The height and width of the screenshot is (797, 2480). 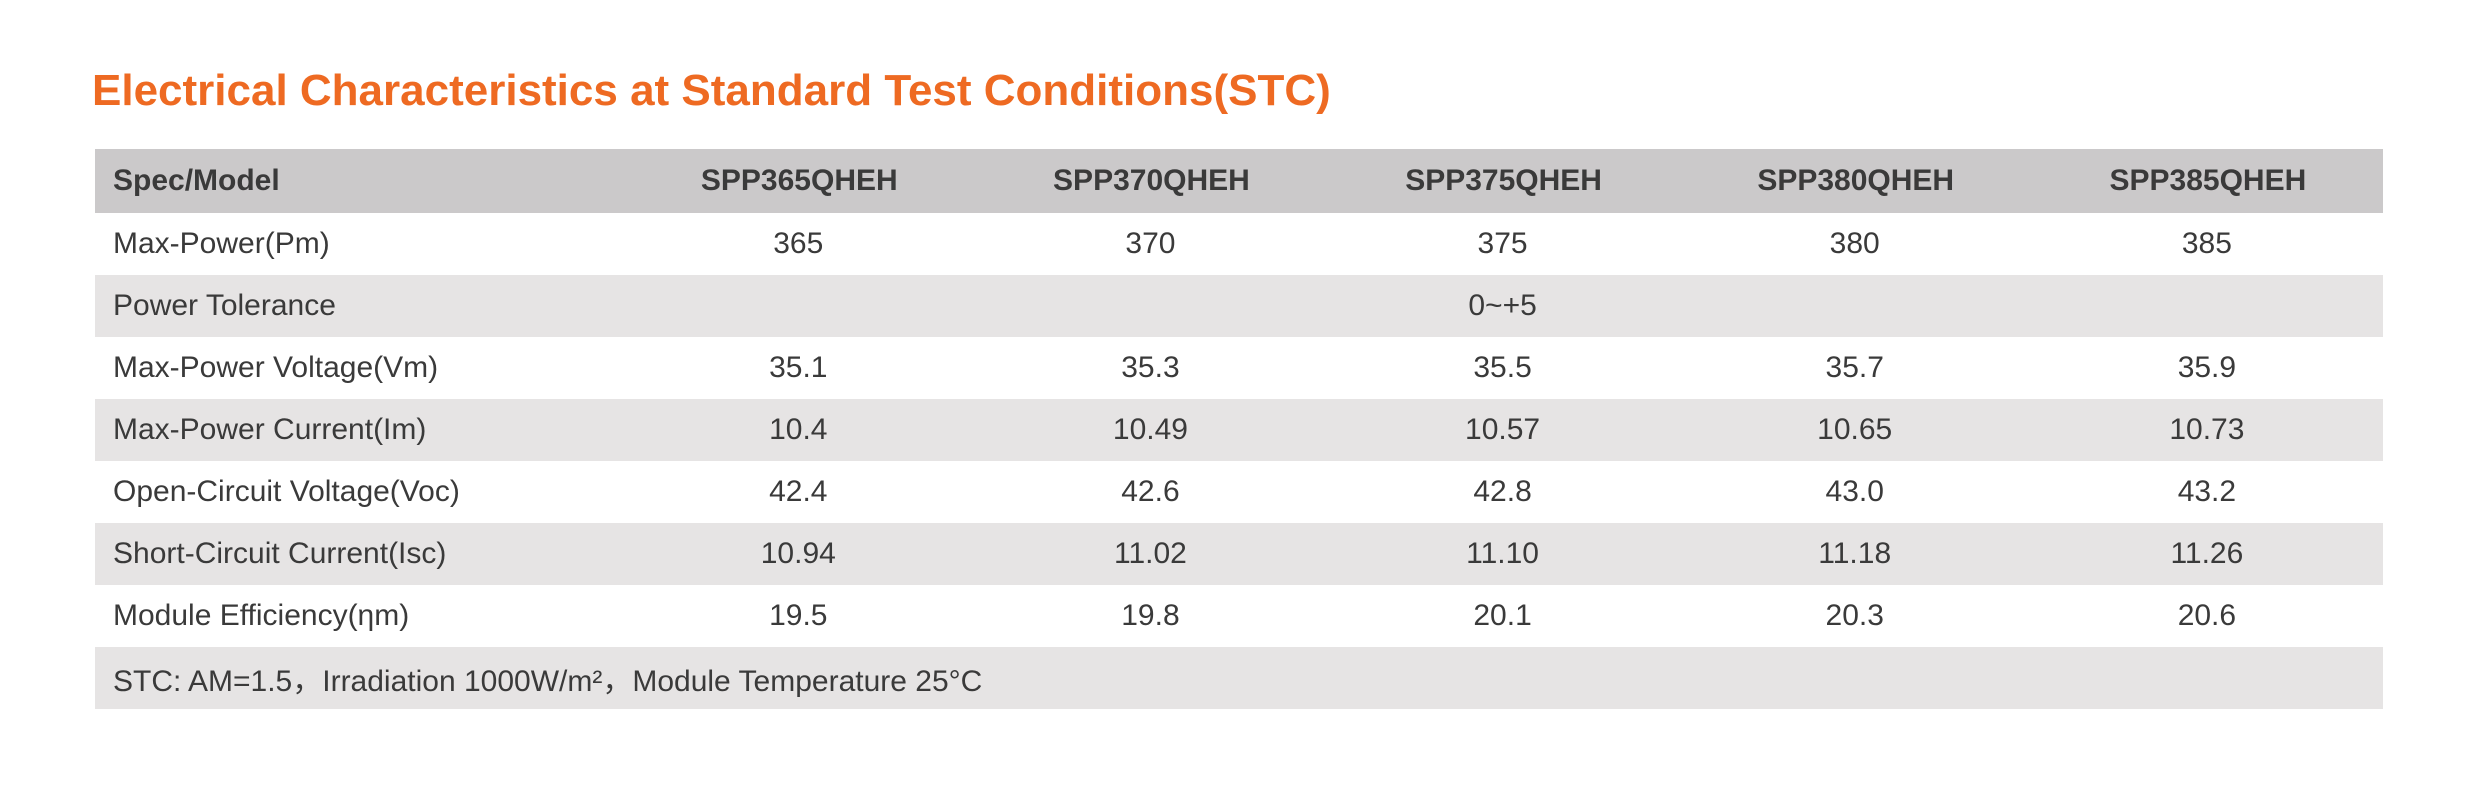 I want to click on table-cell: 10.49, so click(x=1150, y=429).